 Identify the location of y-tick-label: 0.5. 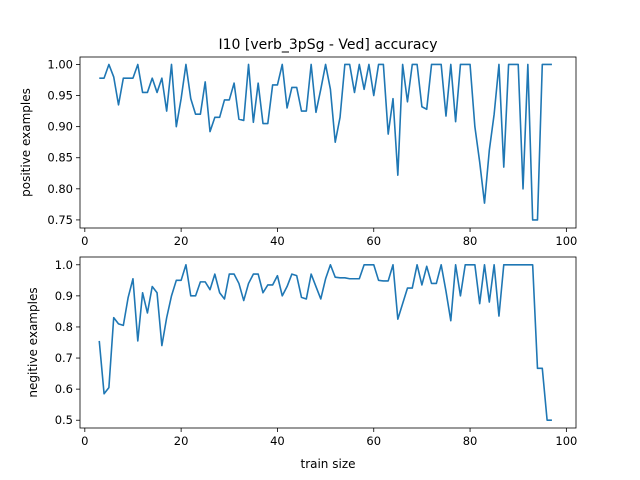
(64, 420).